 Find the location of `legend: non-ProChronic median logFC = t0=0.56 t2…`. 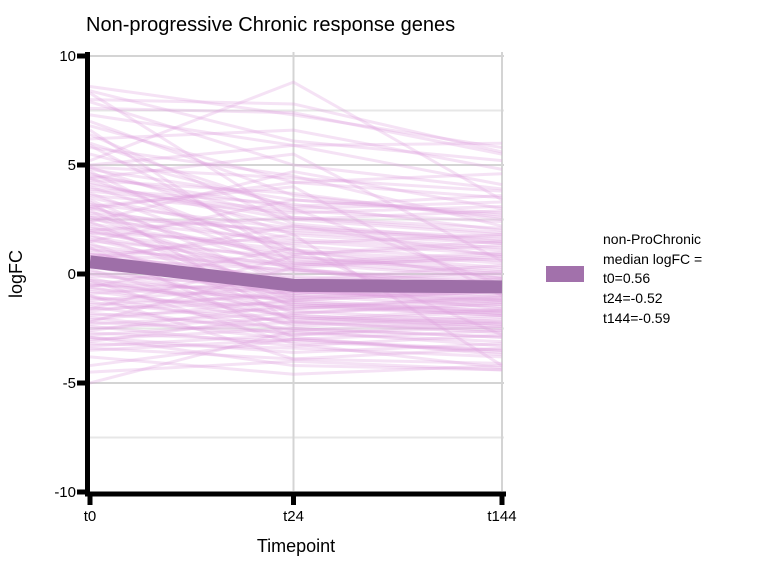

legend: non-ProChronic median logFC = t0=0.56 t2… is located at coordinates (624, 278).